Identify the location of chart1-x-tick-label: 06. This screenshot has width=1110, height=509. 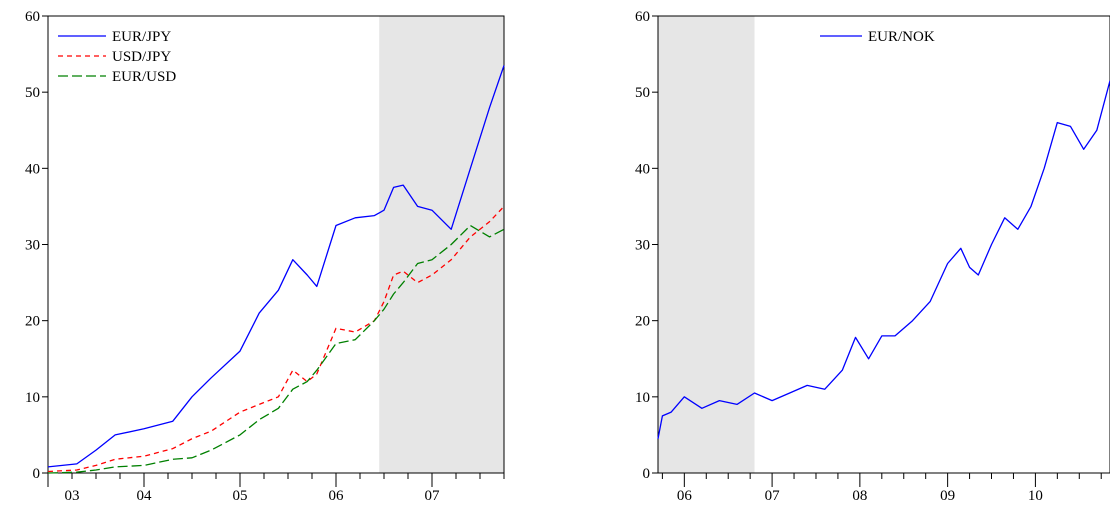
(337, 496).